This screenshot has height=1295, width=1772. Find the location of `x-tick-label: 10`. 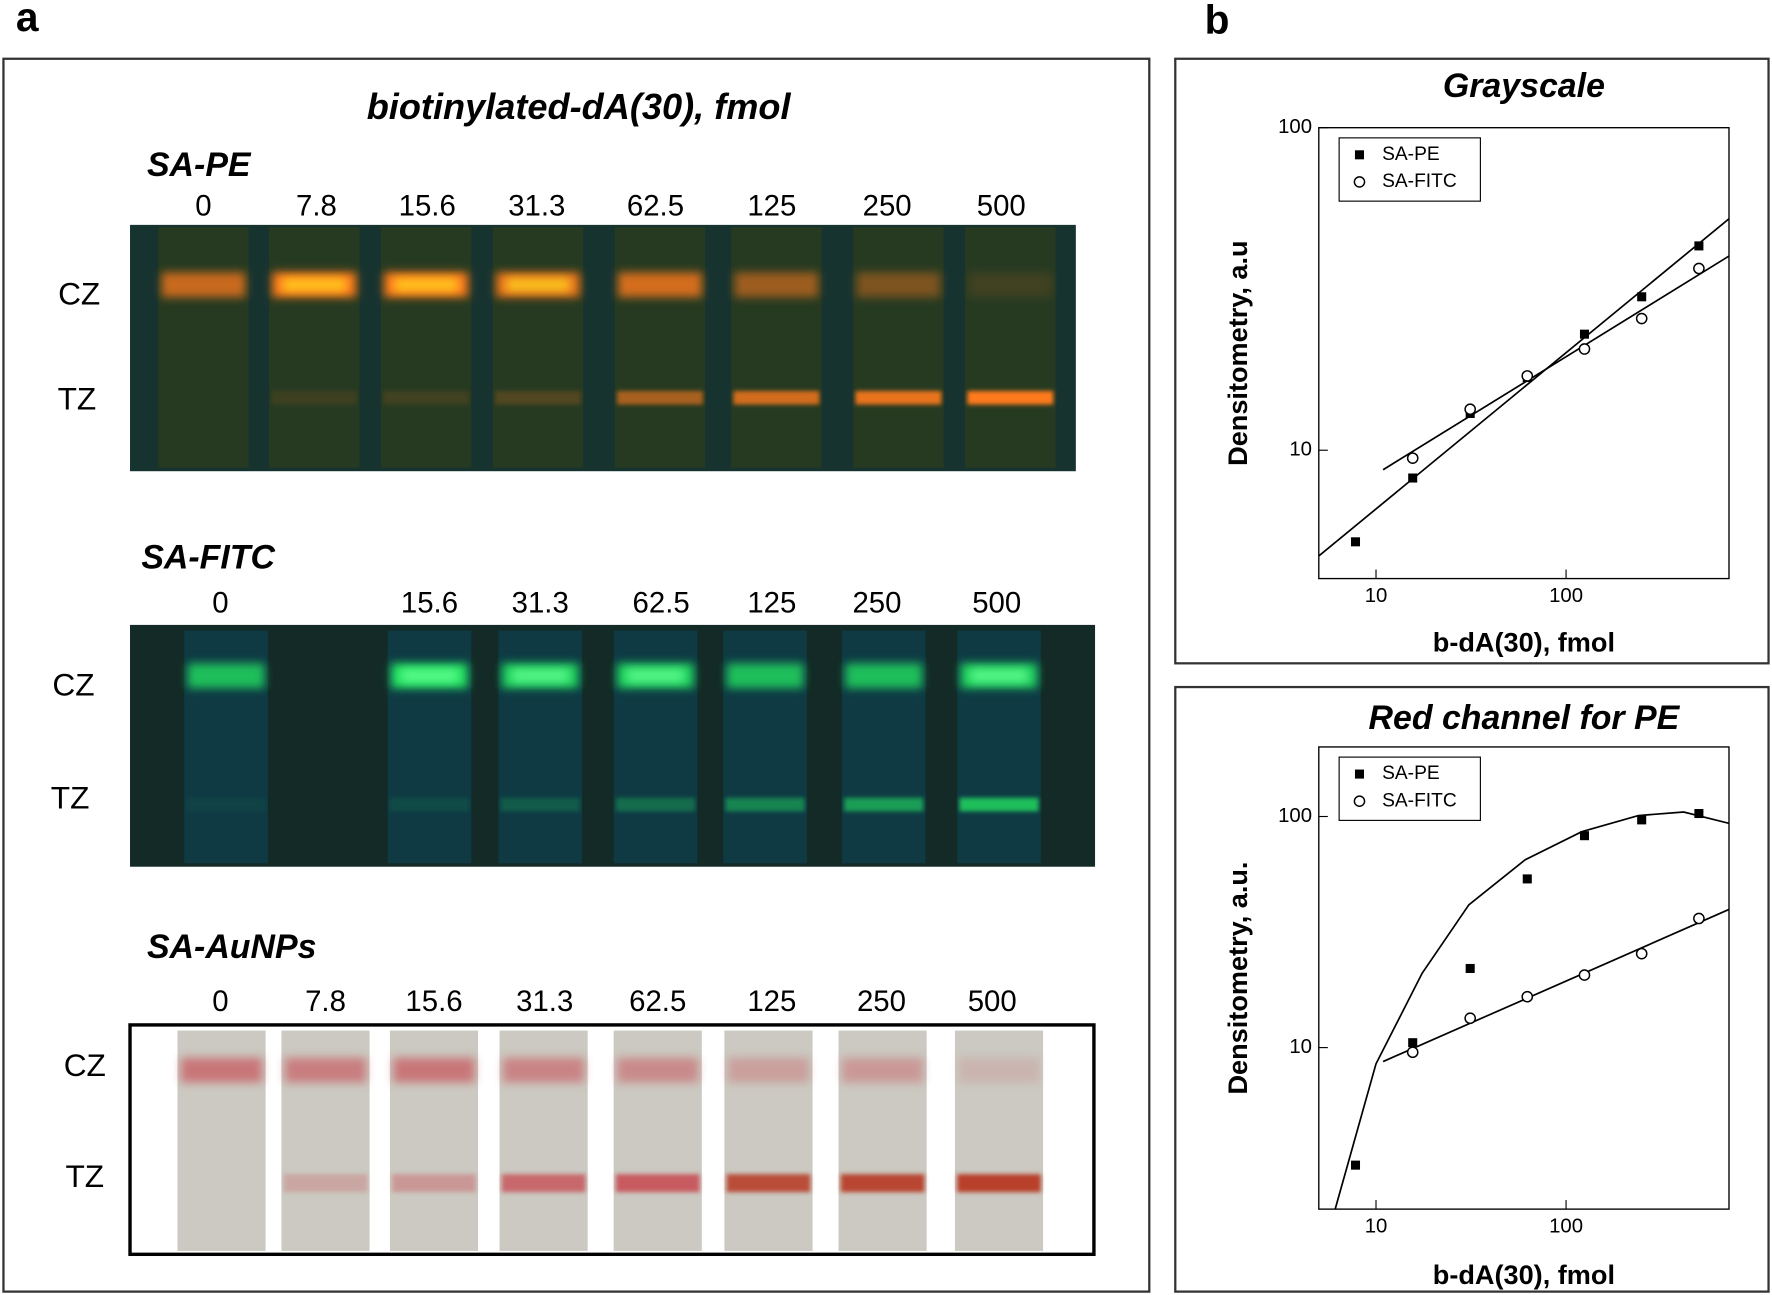

x-tick-label: 10 is located at coordinates (1376, 1227).